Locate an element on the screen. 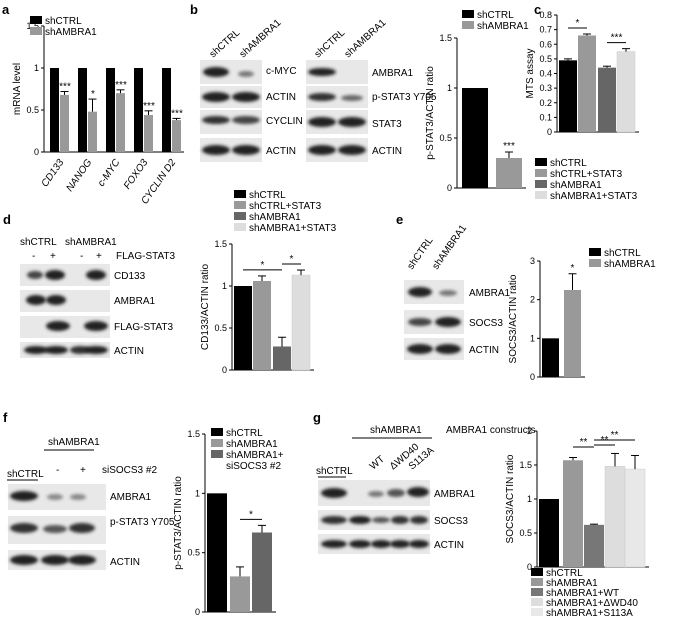  legend-label: shAMBRA1+STAT3 is located at coordinates (293, 228).